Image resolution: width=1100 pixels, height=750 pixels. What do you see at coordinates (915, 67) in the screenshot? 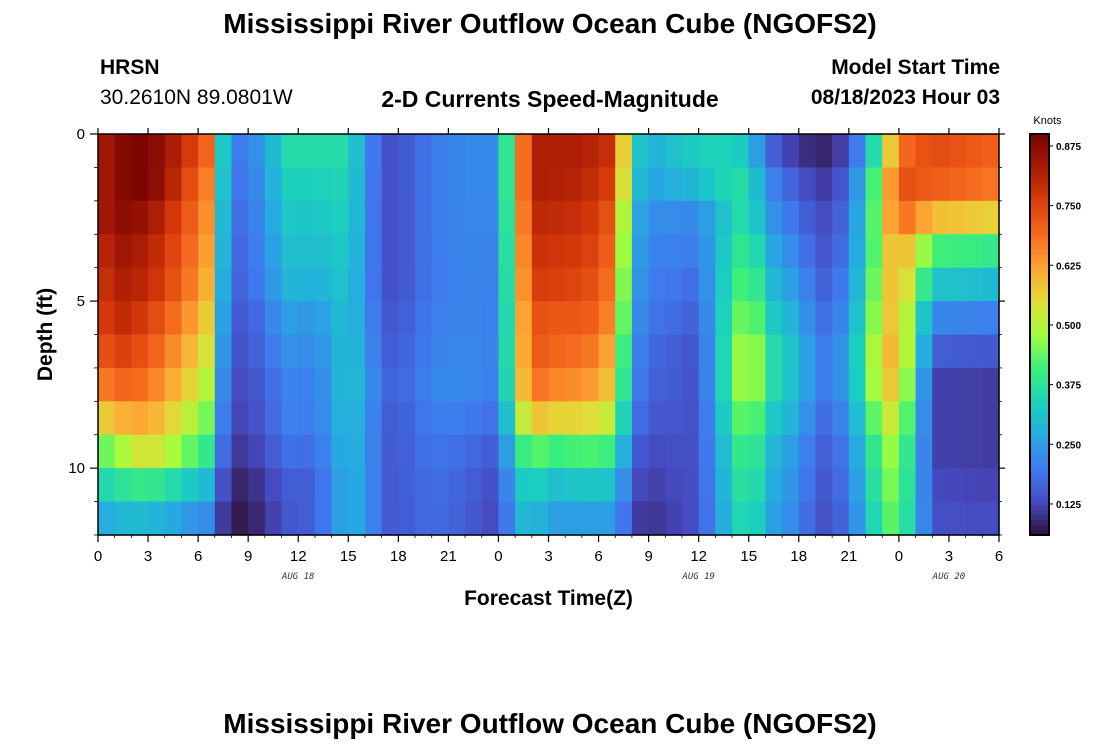
I see `model-start-label: Model Start Time` at bounding box center [915, 67].